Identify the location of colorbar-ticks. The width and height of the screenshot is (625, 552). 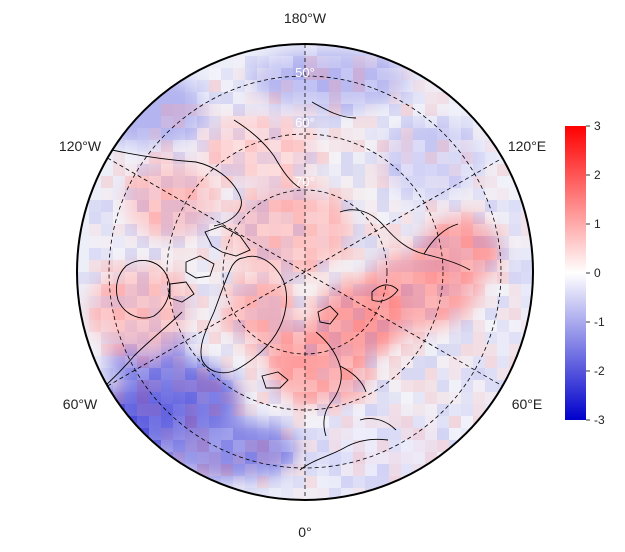
(588, 273).